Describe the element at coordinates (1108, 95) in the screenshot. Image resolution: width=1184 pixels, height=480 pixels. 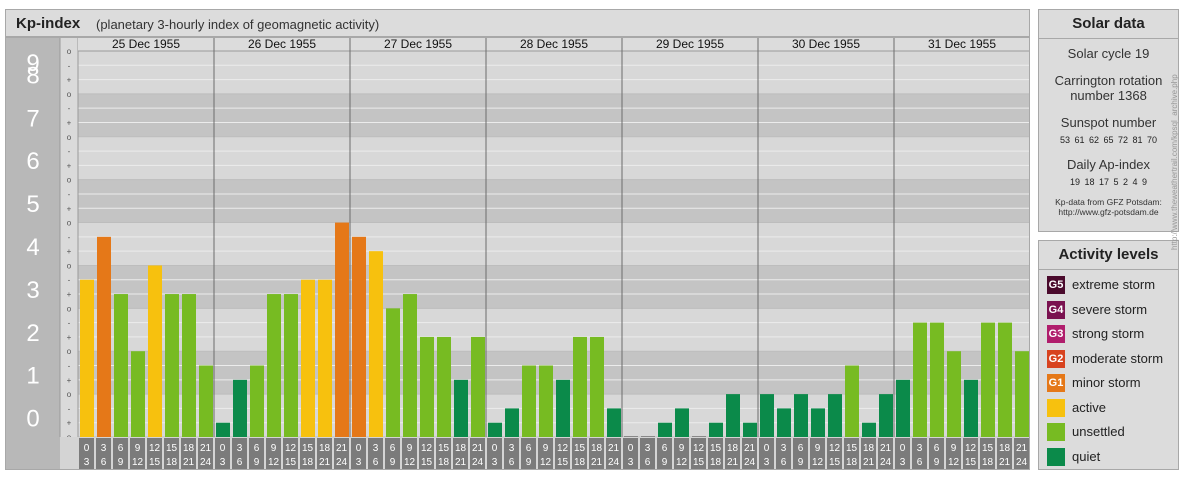
I see `carrington-line-2: number 1368` at that location.